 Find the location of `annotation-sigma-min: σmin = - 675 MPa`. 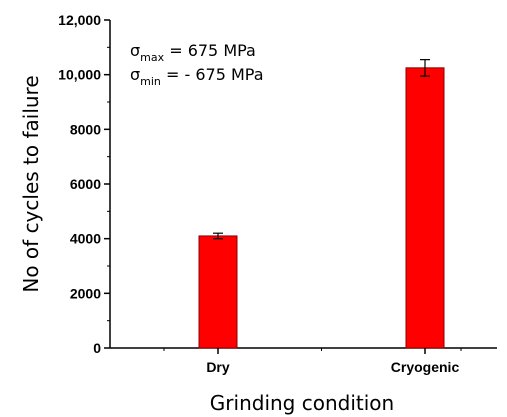

annotation-sigma-min: σmin = - 675 MPa is located at coordinates (197, 76).